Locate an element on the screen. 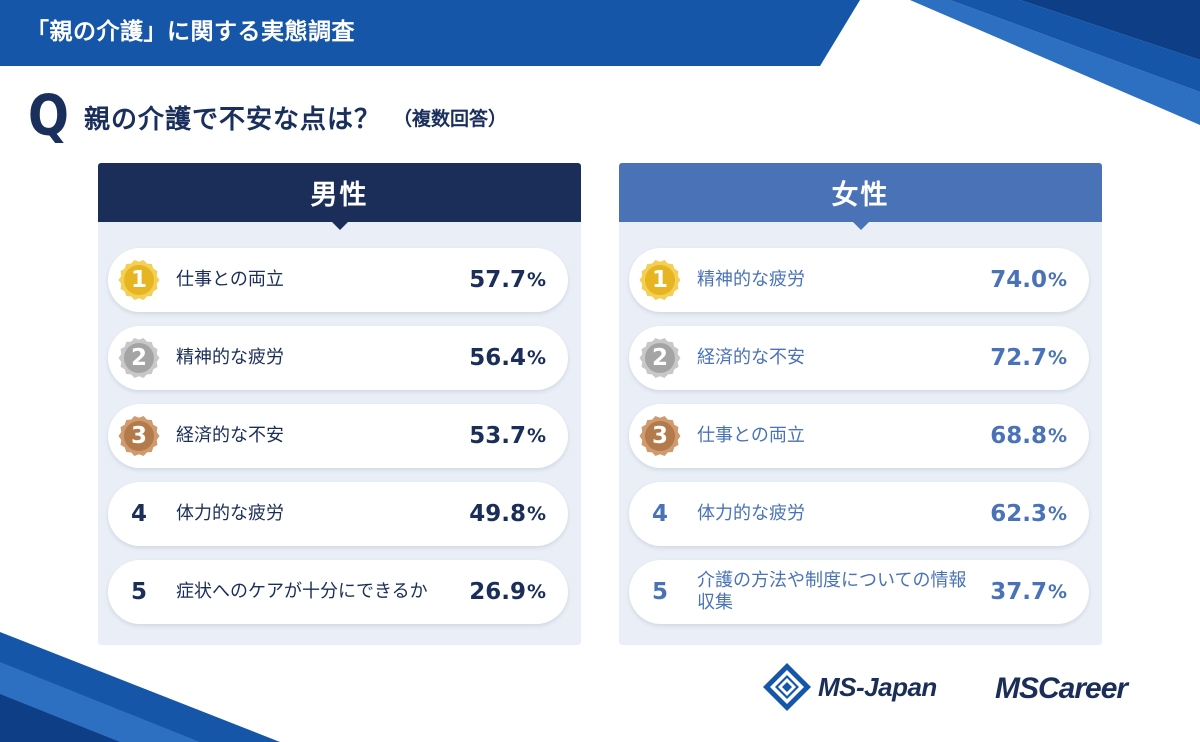  header-band is located at coordinates (430, 33).